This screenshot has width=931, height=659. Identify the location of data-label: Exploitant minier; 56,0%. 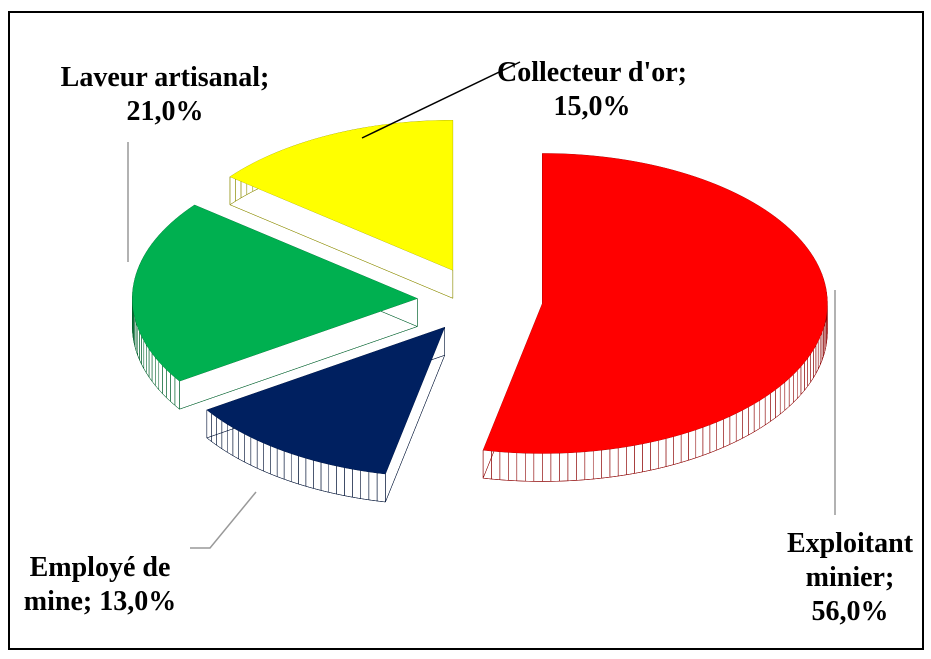
(850, 577).